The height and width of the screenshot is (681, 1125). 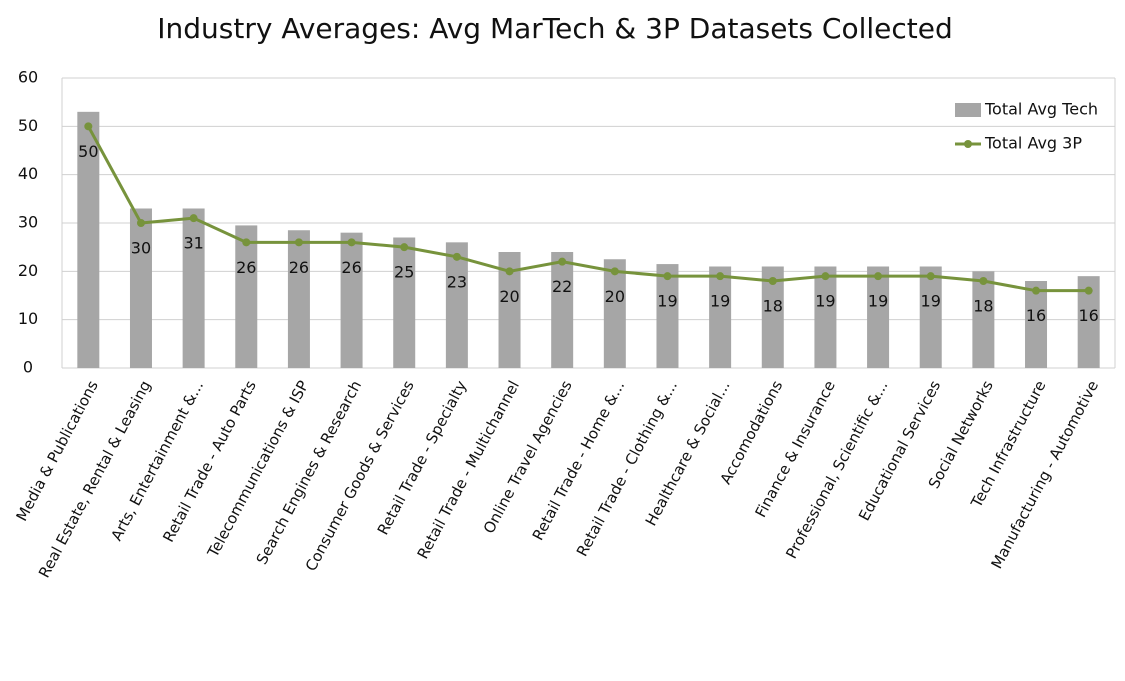 I want to click on legend-label: Total Avg 3P, so click(x=1033, y=143).